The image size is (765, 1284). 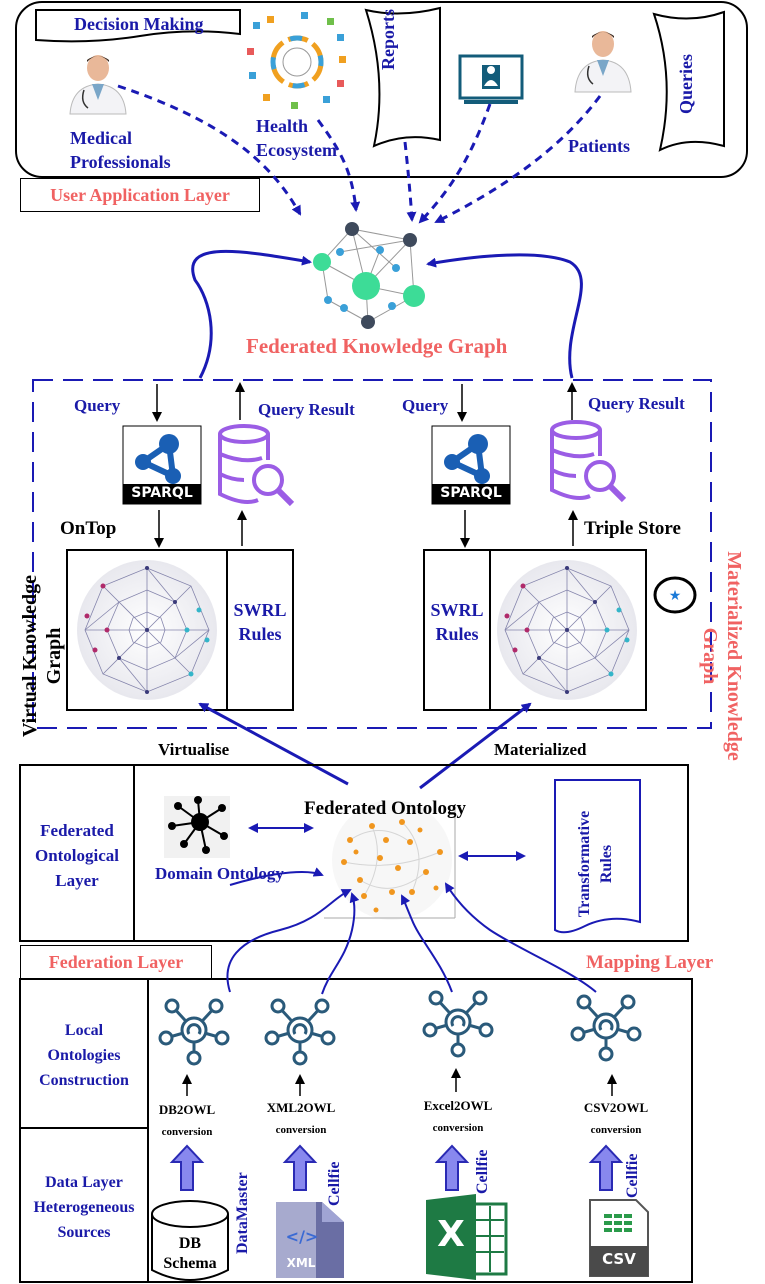 What do you see at coordinates (451, 1234) in the screenshot?
I see `excel-x-label: X` at bounding box center [451, 1234].